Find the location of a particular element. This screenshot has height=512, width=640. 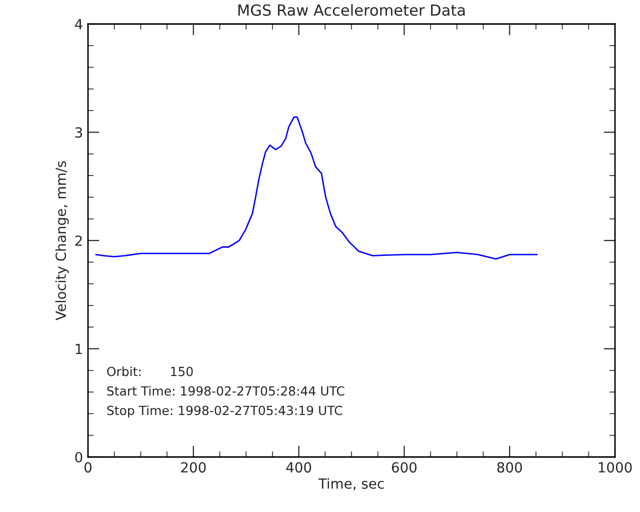

y-tick-label: 0 is located at coordinates (78, 457).